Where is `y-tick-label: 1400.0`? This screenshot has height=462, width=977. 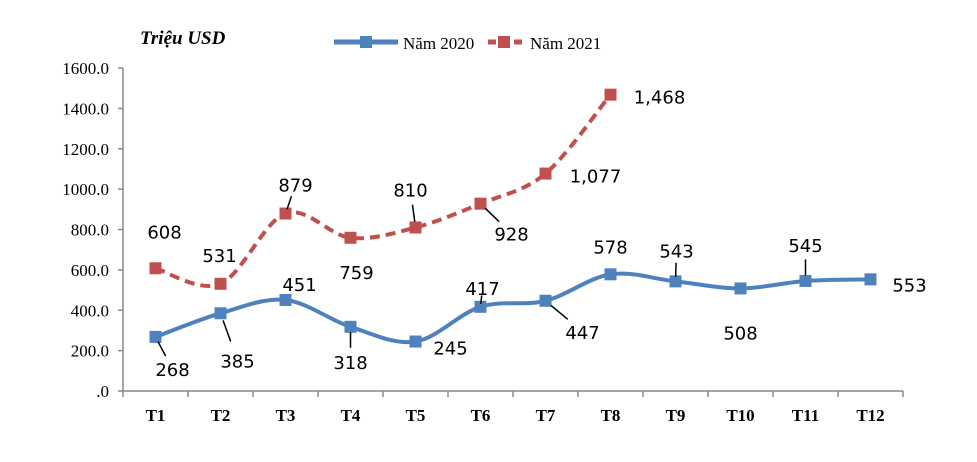
y-tick-label: 1400.0 is located at coordinates (85, 108).